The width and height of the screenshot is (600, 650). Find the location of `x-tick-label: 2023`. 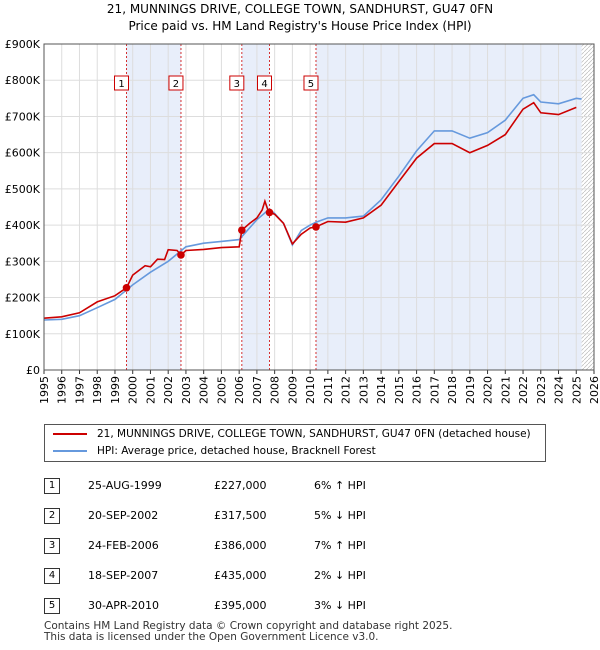

x-tick-label: 2023 is located at coordinates (541, 390).